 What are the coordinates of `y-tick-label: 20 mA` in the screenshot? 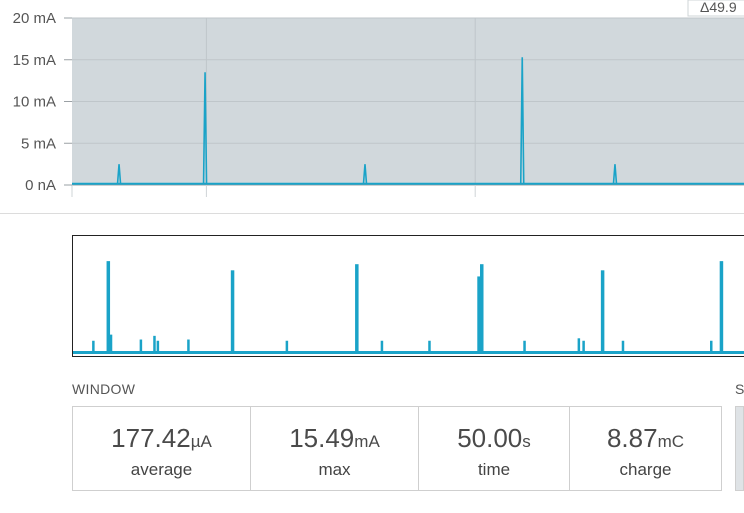 It's located at (34, 18).